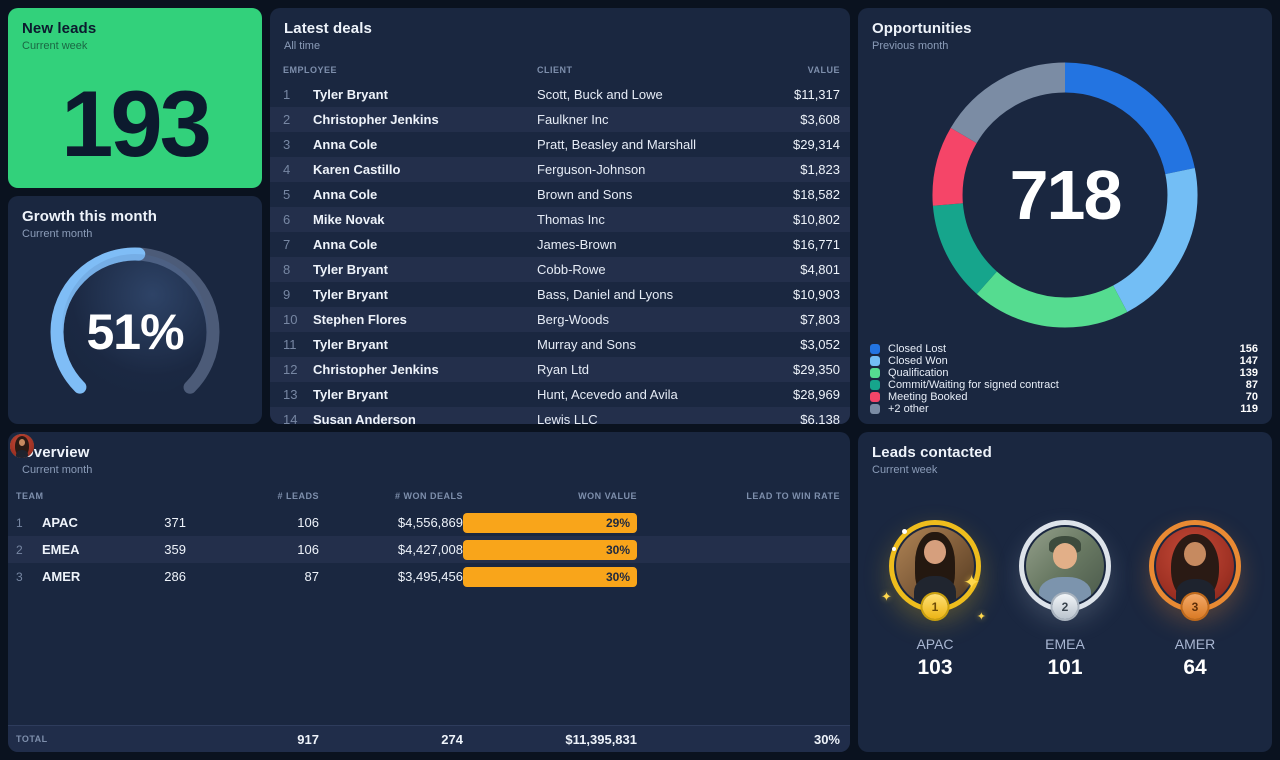 This screenshot has height=760, width=1280. I want to click on deal-value: $29,314, so click(816, 144).